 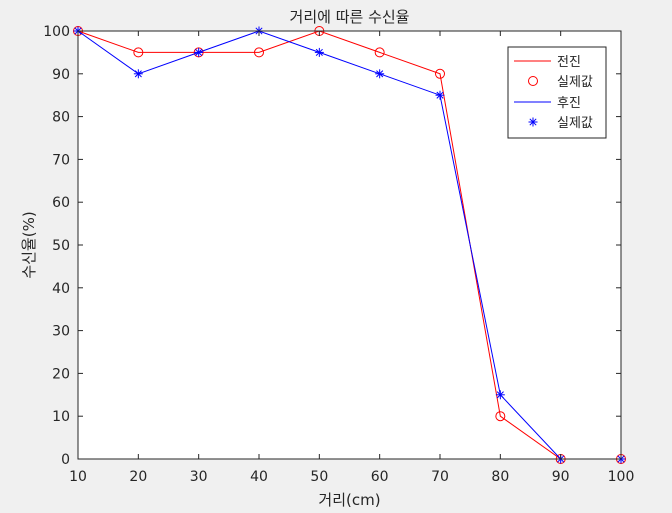 I want to click on x-tick-label: 20, so click(x=138, y=477).